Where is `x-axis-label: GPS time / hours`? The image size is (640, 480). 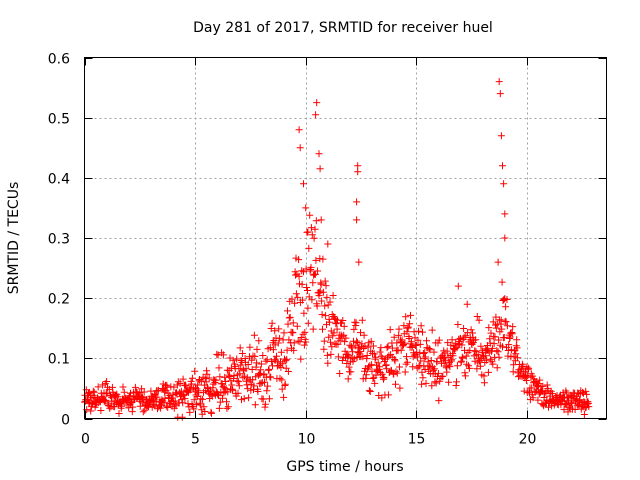
x-axis-label: GPS time / hours is located at coordinates (344, 467).